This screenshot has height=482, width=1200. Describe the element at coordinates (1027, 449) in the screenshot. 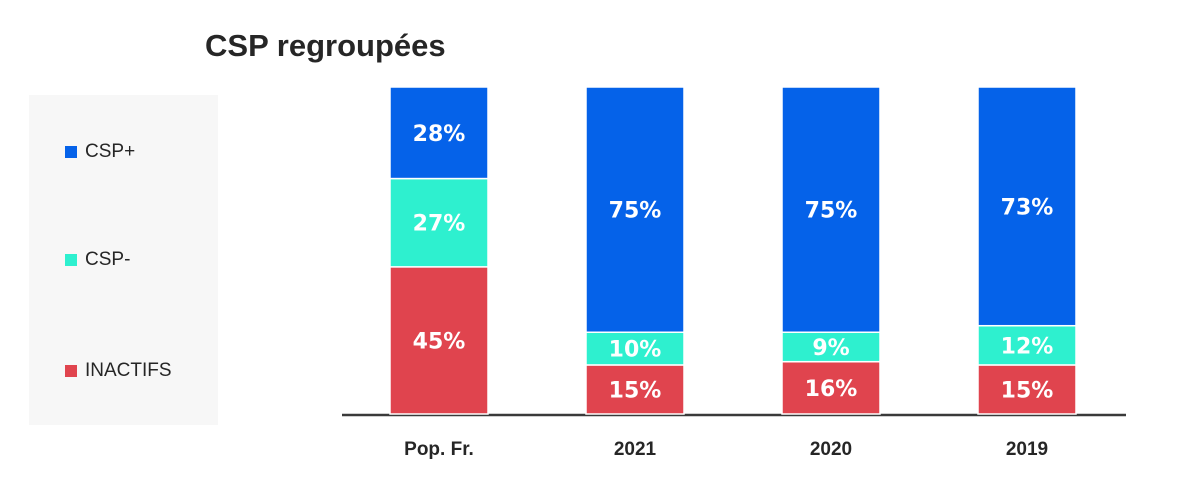

I see `category-label-3: 2019` at that location.